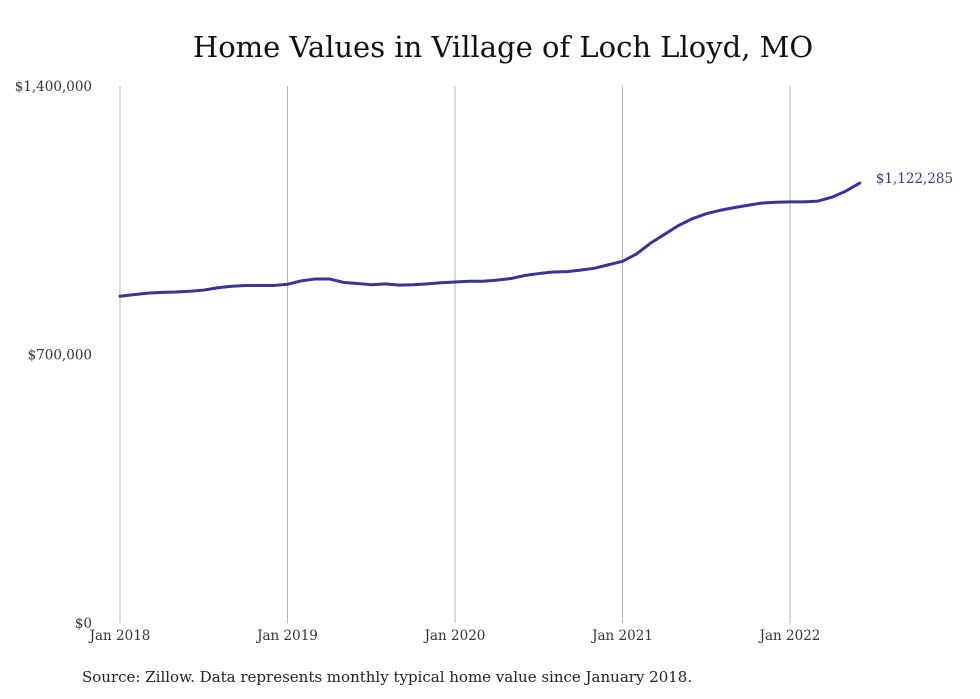  Describe the element at coordinates (286, 636) in the screenshot. I see `x-tick-label: Jan 2019` at that location.